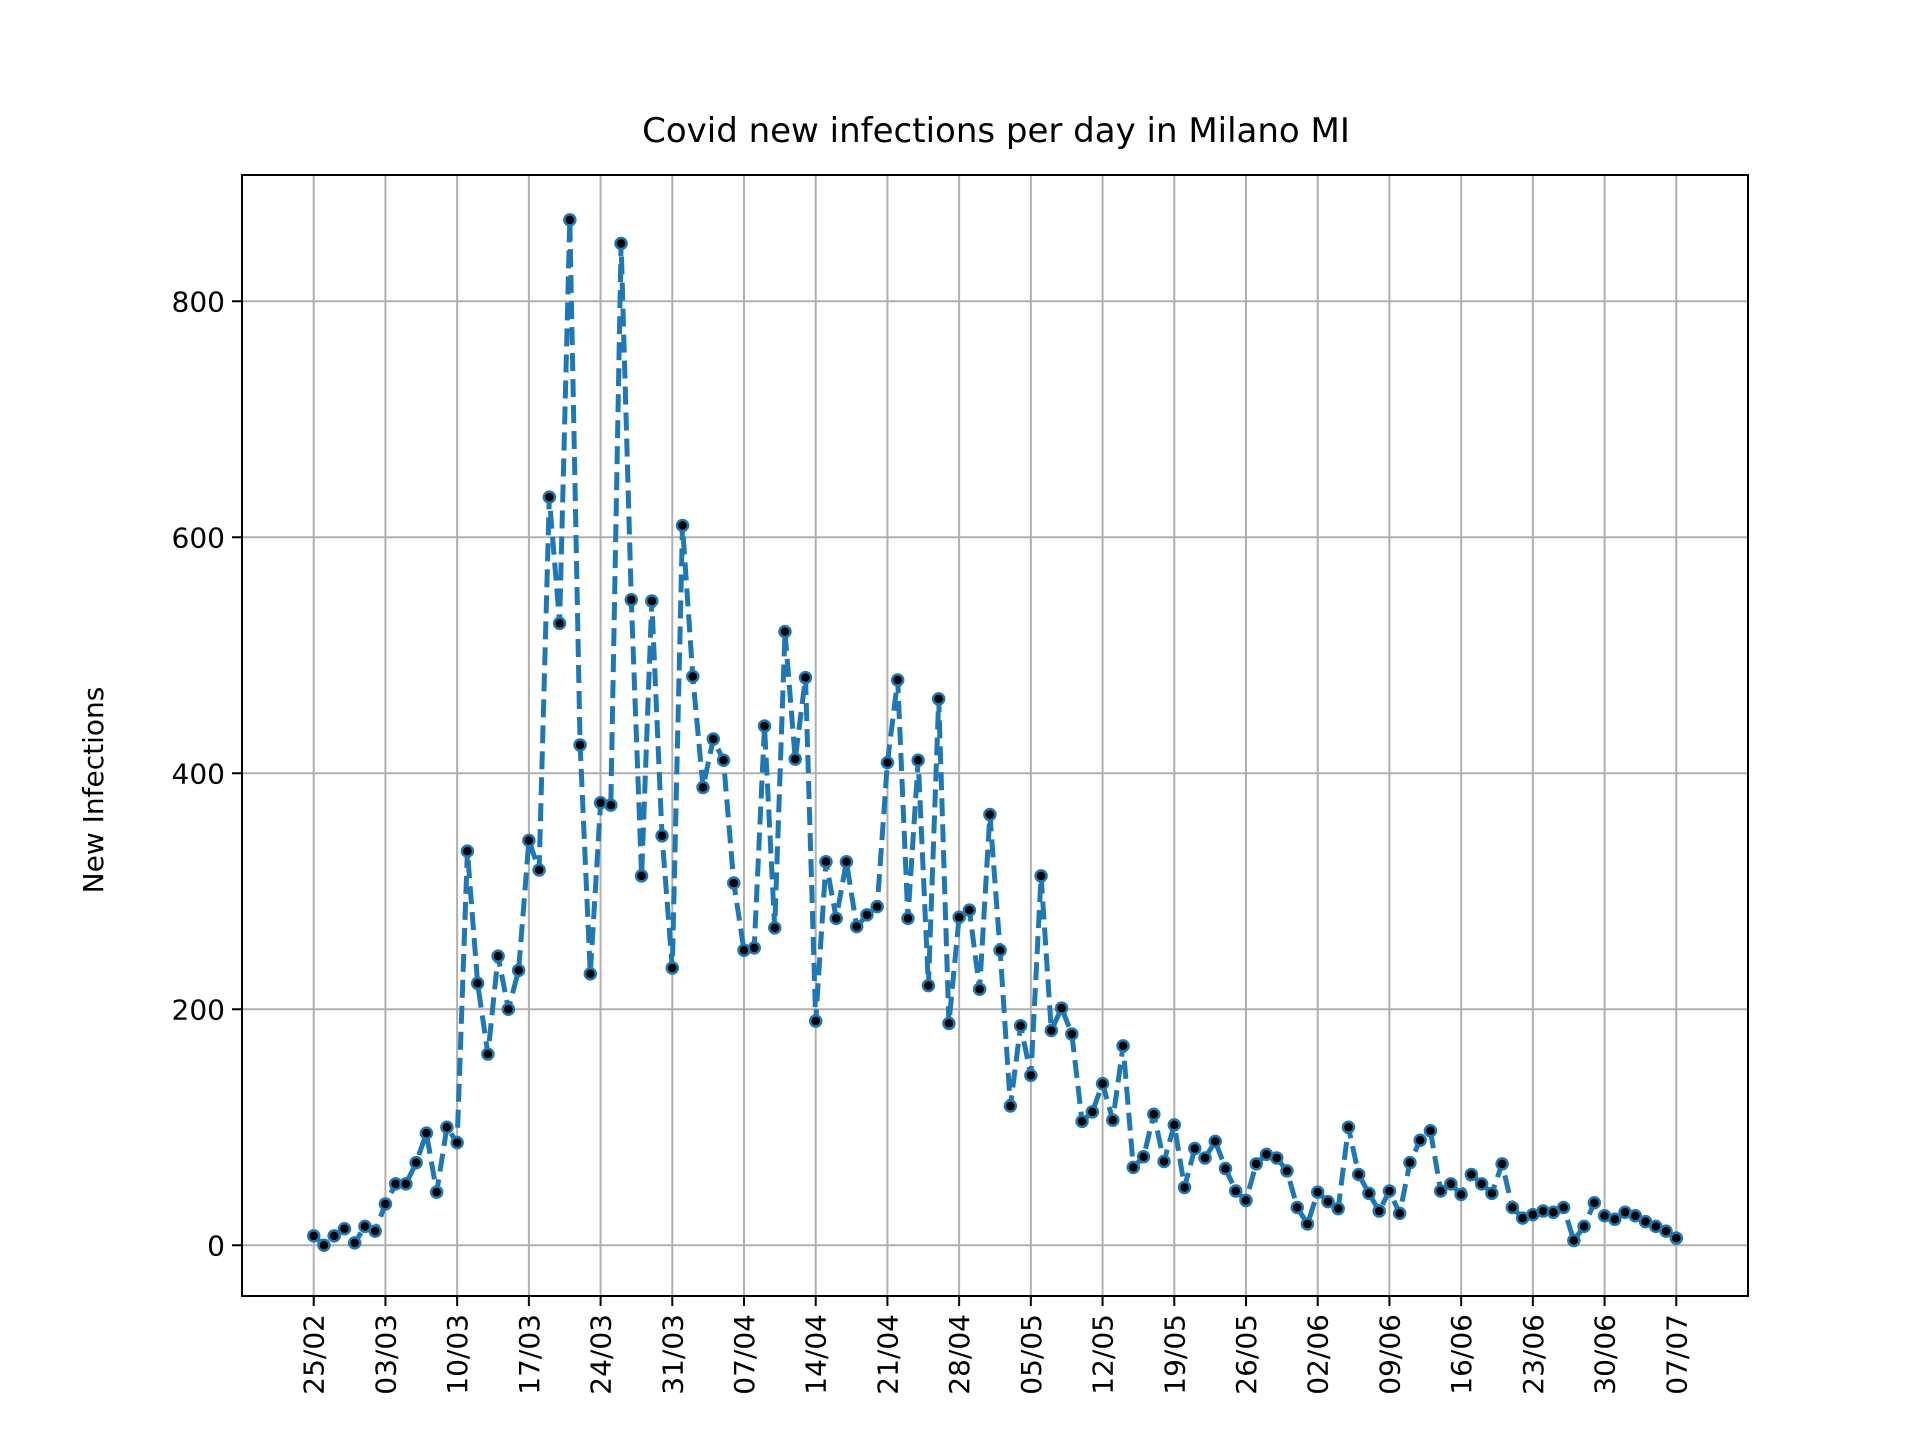 The width and height of the screenshot is (1920, 1440). I want to click on y-tick-label: 0, so click(216, 1245).